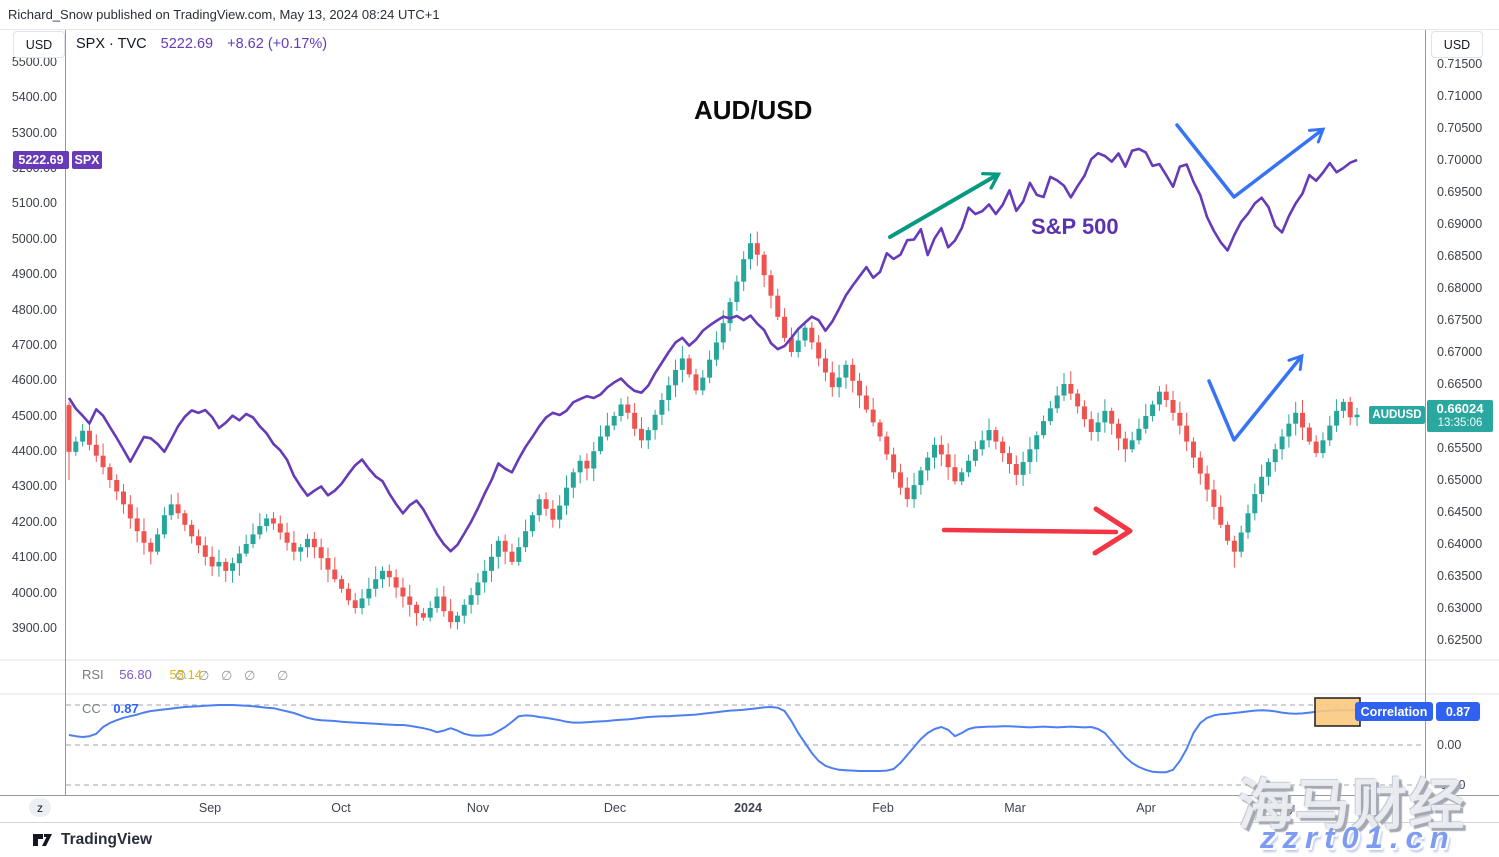 The width and height of the screenshot is (1499, 857). I want to click on right-axis-currency-button: USD, so click(1457, 44).